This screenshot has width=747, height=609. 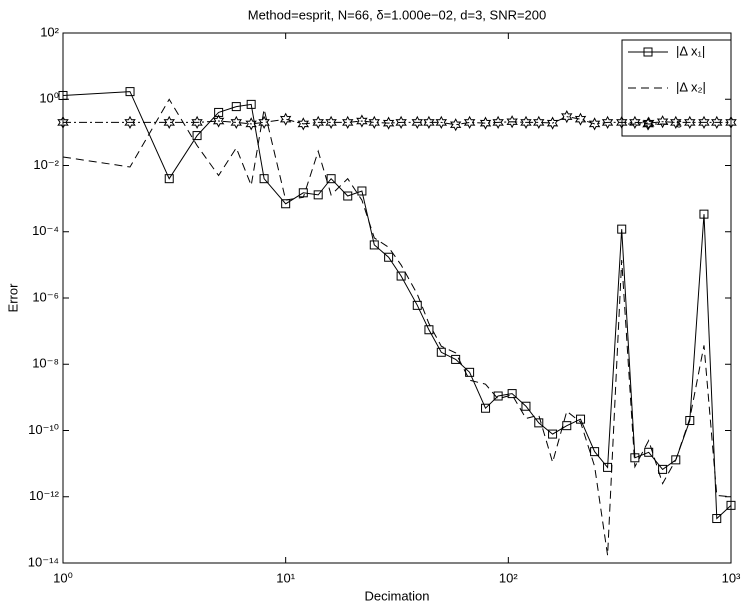 What do you see at coordinates (45, 296) in the screenshot?
I see `y-tick-label: 10⁻⁶` at bounding box center [45, 296].